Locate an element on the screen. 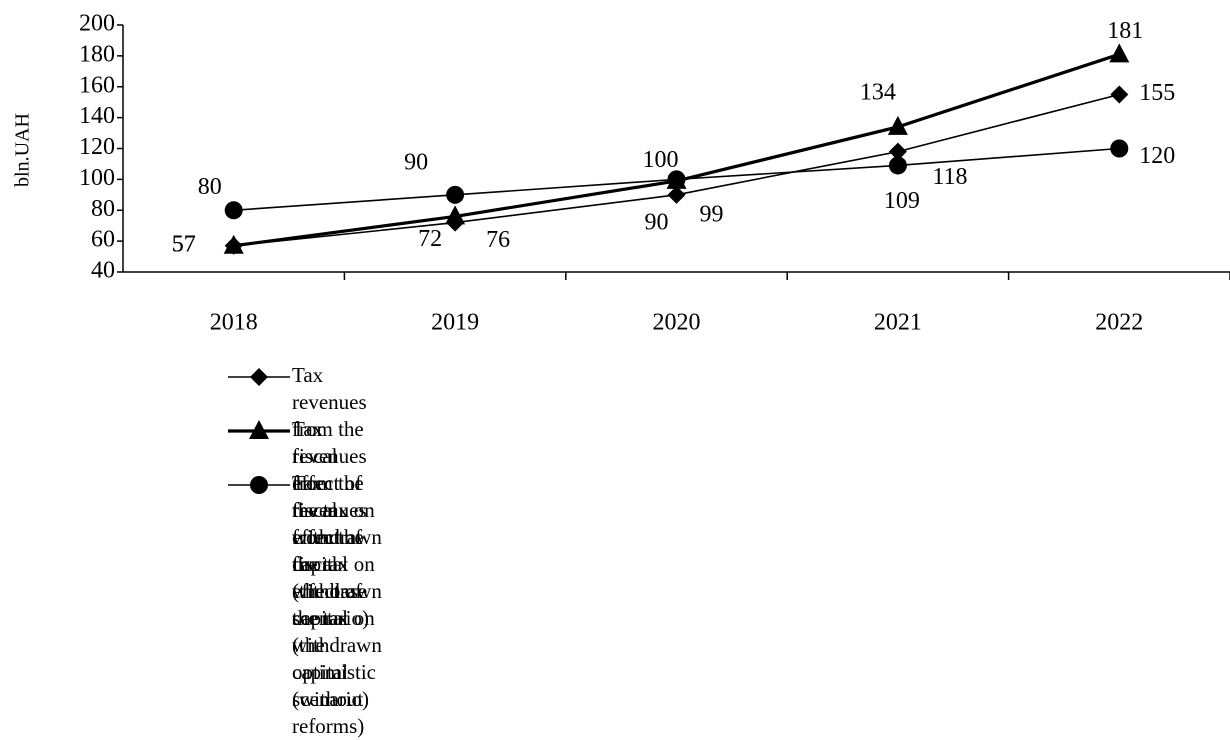 The height and width of the screenshot is (740, 1230). x-tick-label: 2020 is located at coordinates (677, 323).